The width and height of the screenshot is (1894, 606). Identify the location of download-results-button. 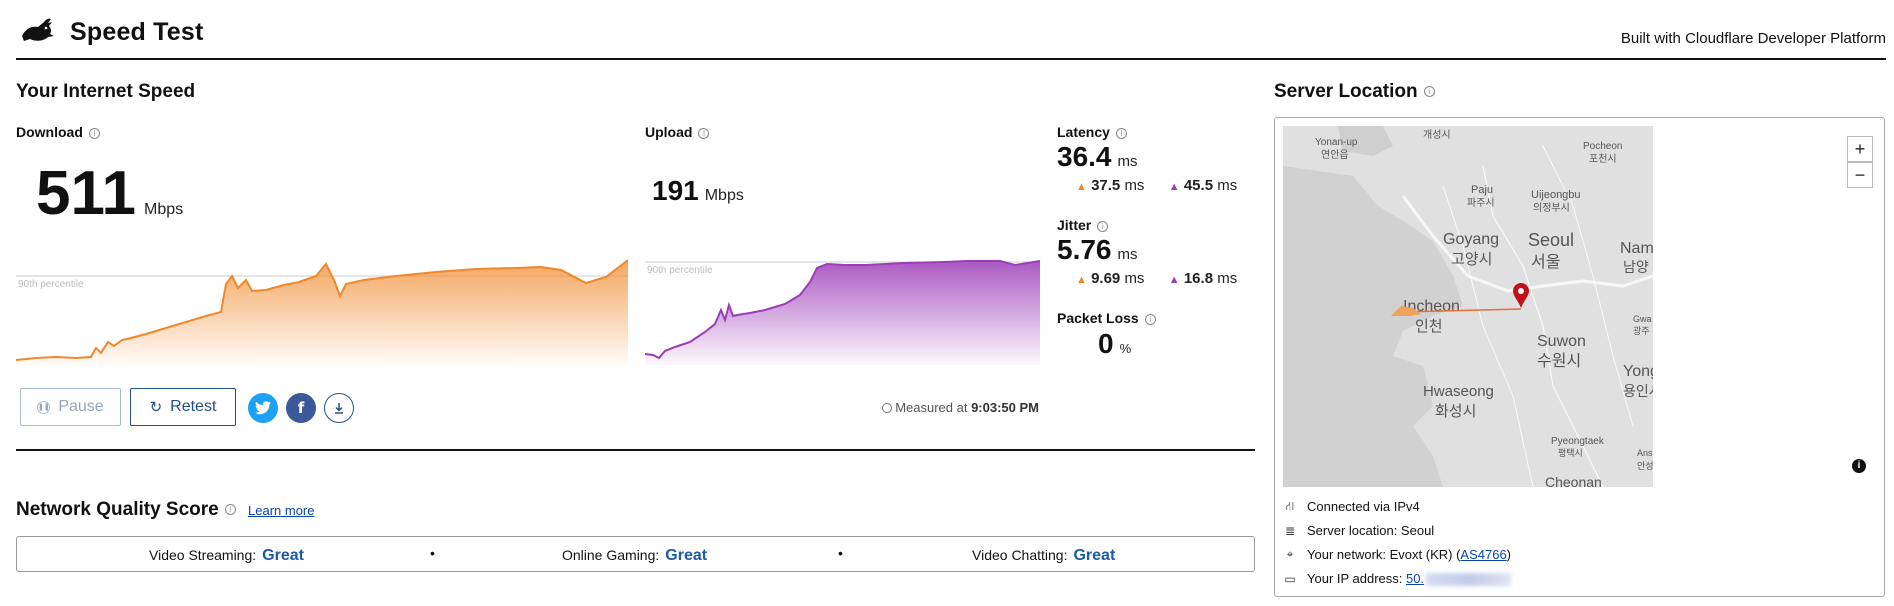
(339, 408).